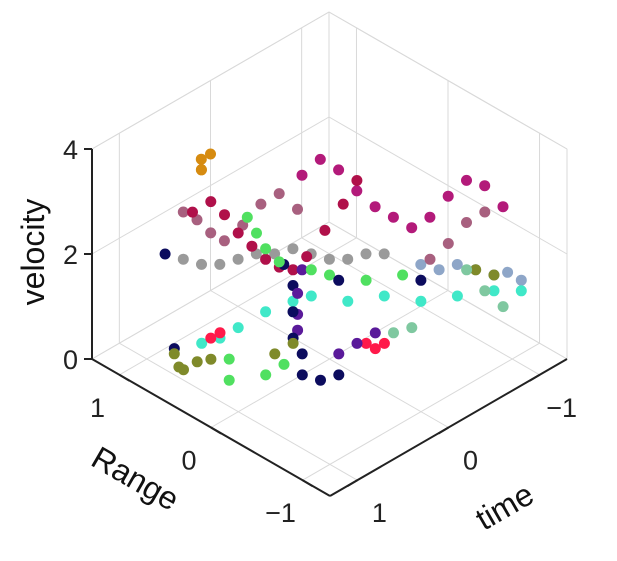 This screenshot has width=617, height=561. What do you see at coordinates (302, 175) in the screenshot?
I see `data-point-s1-p0` at bounding box center [302, 175].